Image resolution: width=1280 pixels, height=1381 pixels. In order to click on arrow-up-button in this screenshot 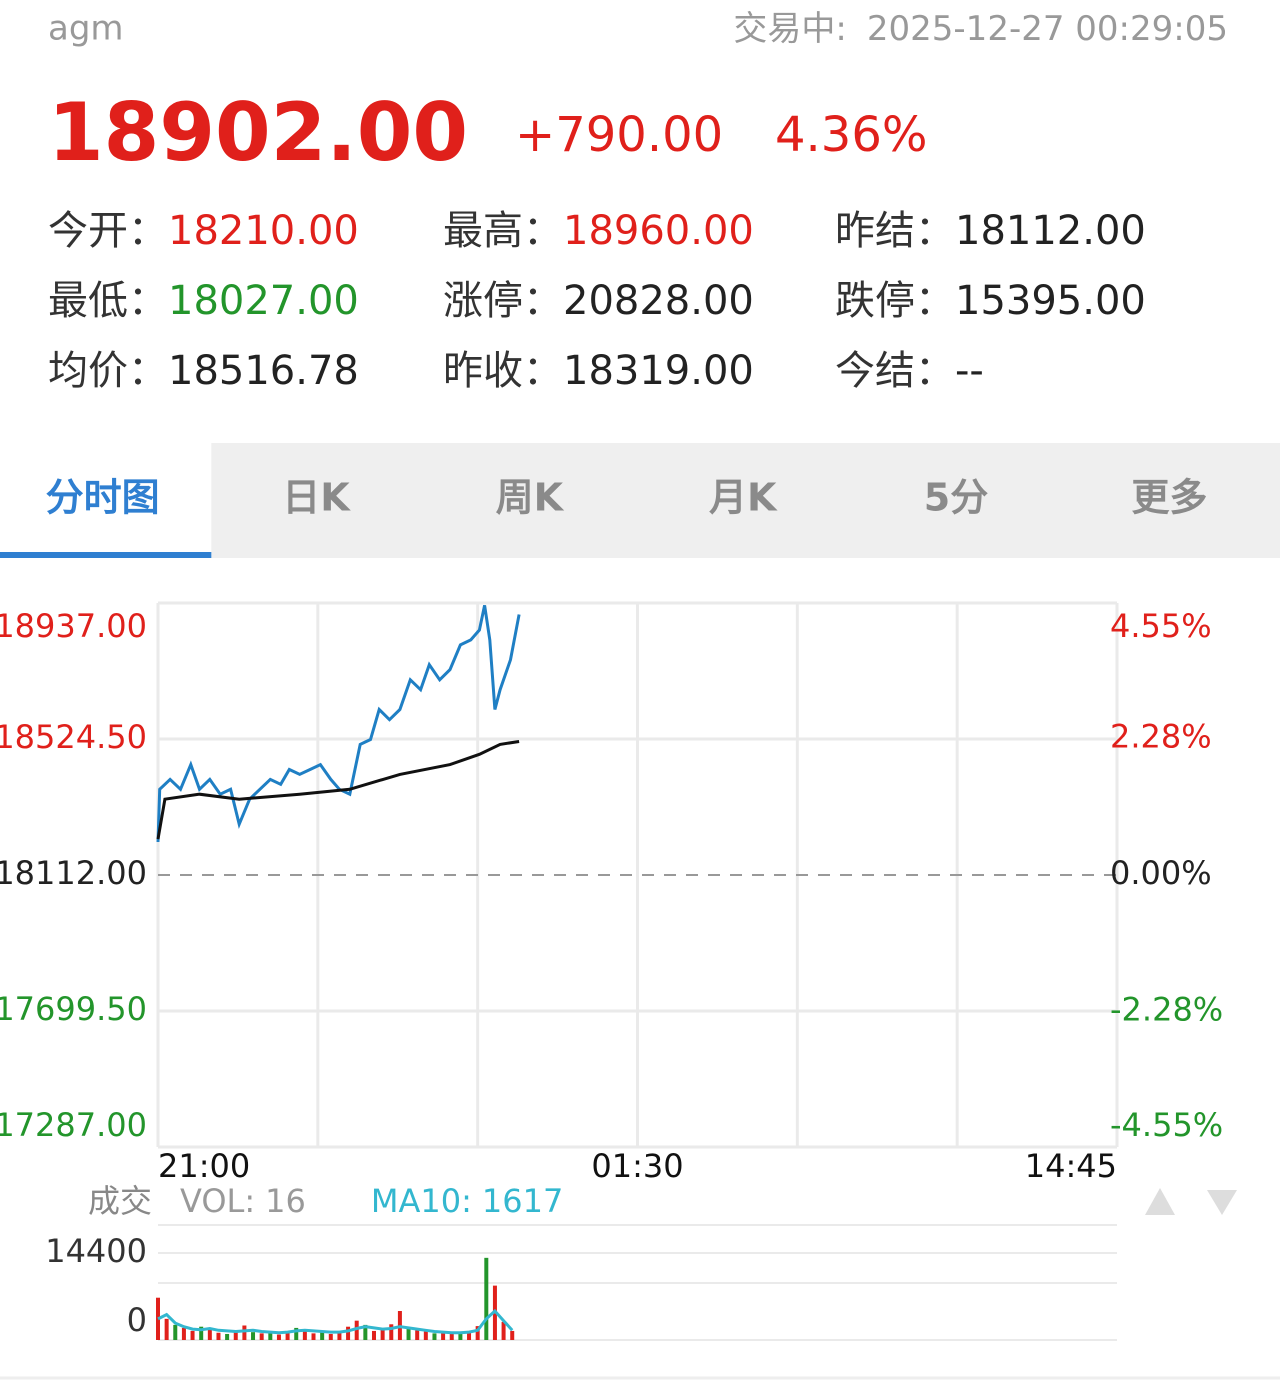, I will do `click(1160, 1201)`.